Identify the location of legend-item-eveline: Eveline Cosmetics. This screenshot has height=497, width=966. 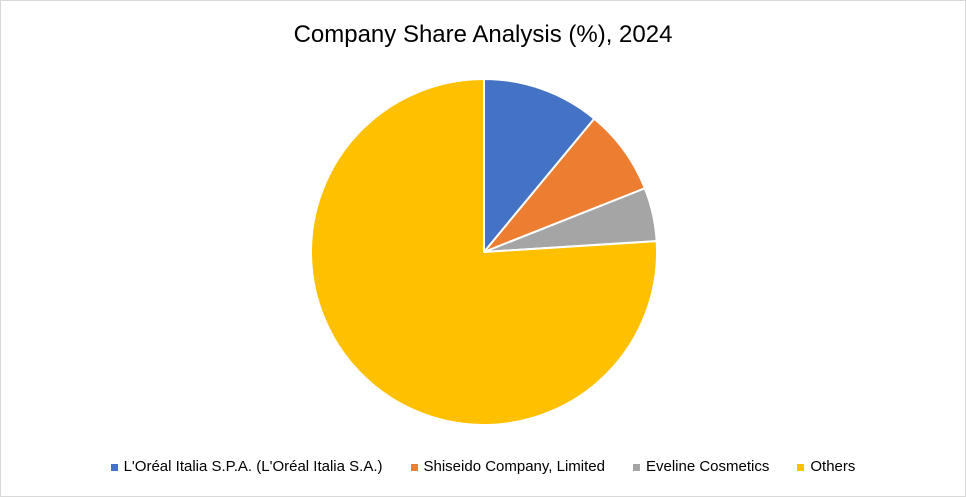
(701, 467).